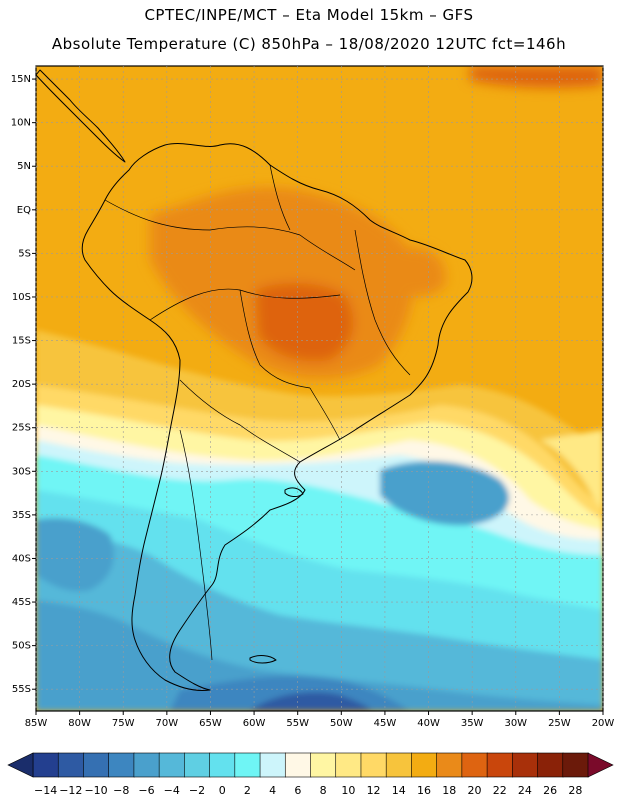  What do you see at coordinates (21, 558) in the screenshot?
I see `lat-tick-label: 40S` at bounding box center [21, 558].